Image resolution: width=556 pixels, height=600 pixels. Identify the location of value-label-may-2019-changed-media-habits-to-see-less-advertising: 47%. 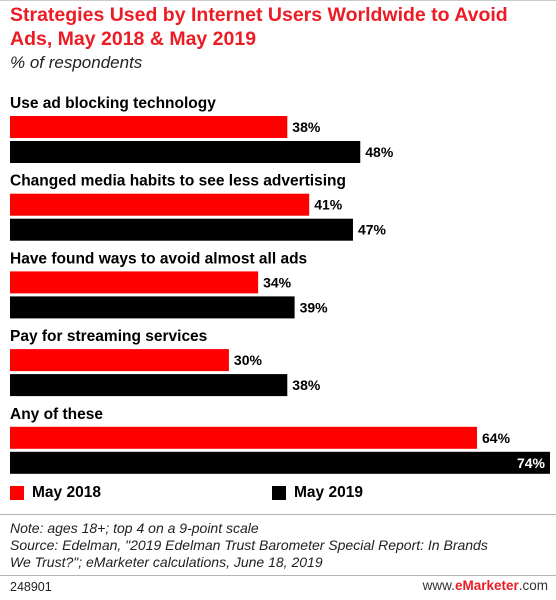
(372, 230).